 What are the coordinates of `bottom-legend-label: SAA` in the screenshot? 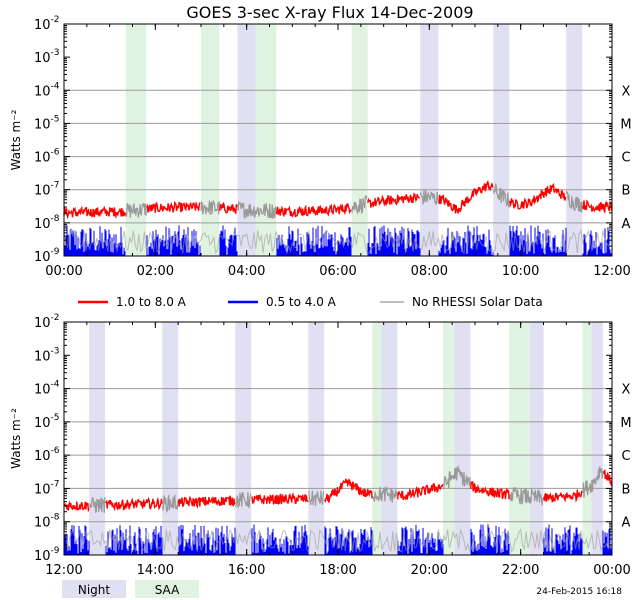 It's located at (167, 590).